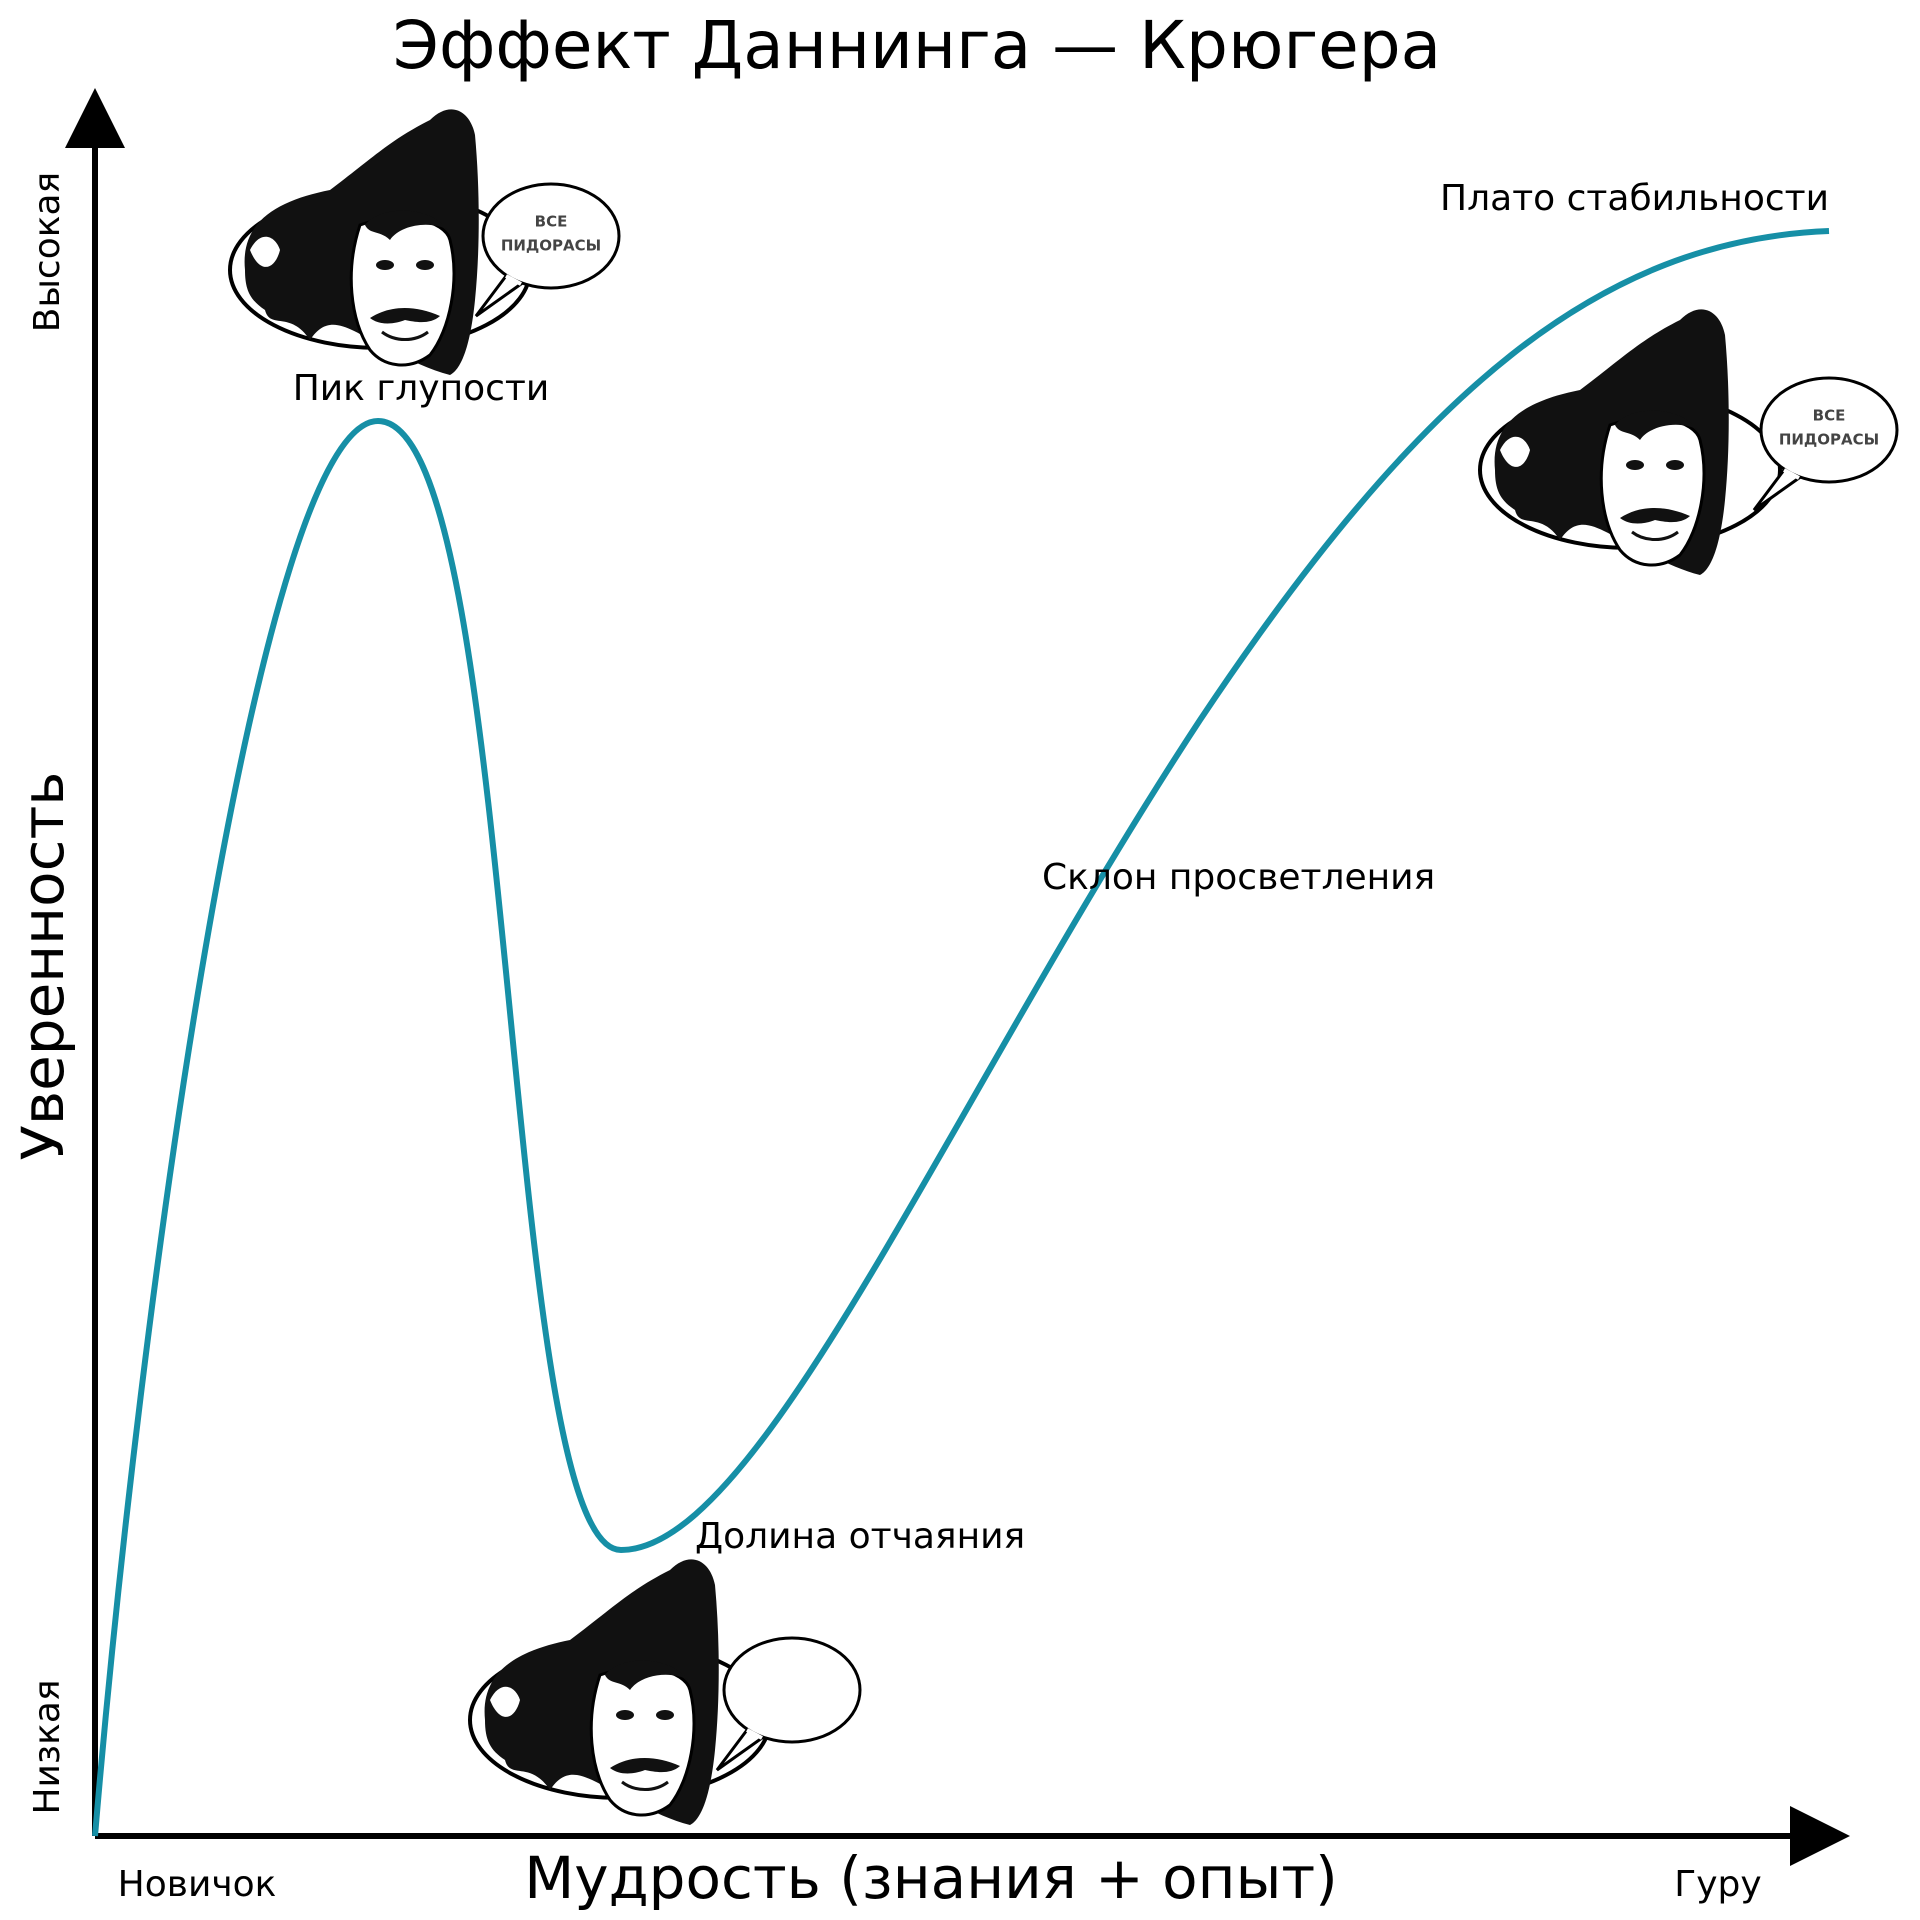 The width and height of the screenshot is (1920, 1920). I want to click on face, so click(1630, 442).